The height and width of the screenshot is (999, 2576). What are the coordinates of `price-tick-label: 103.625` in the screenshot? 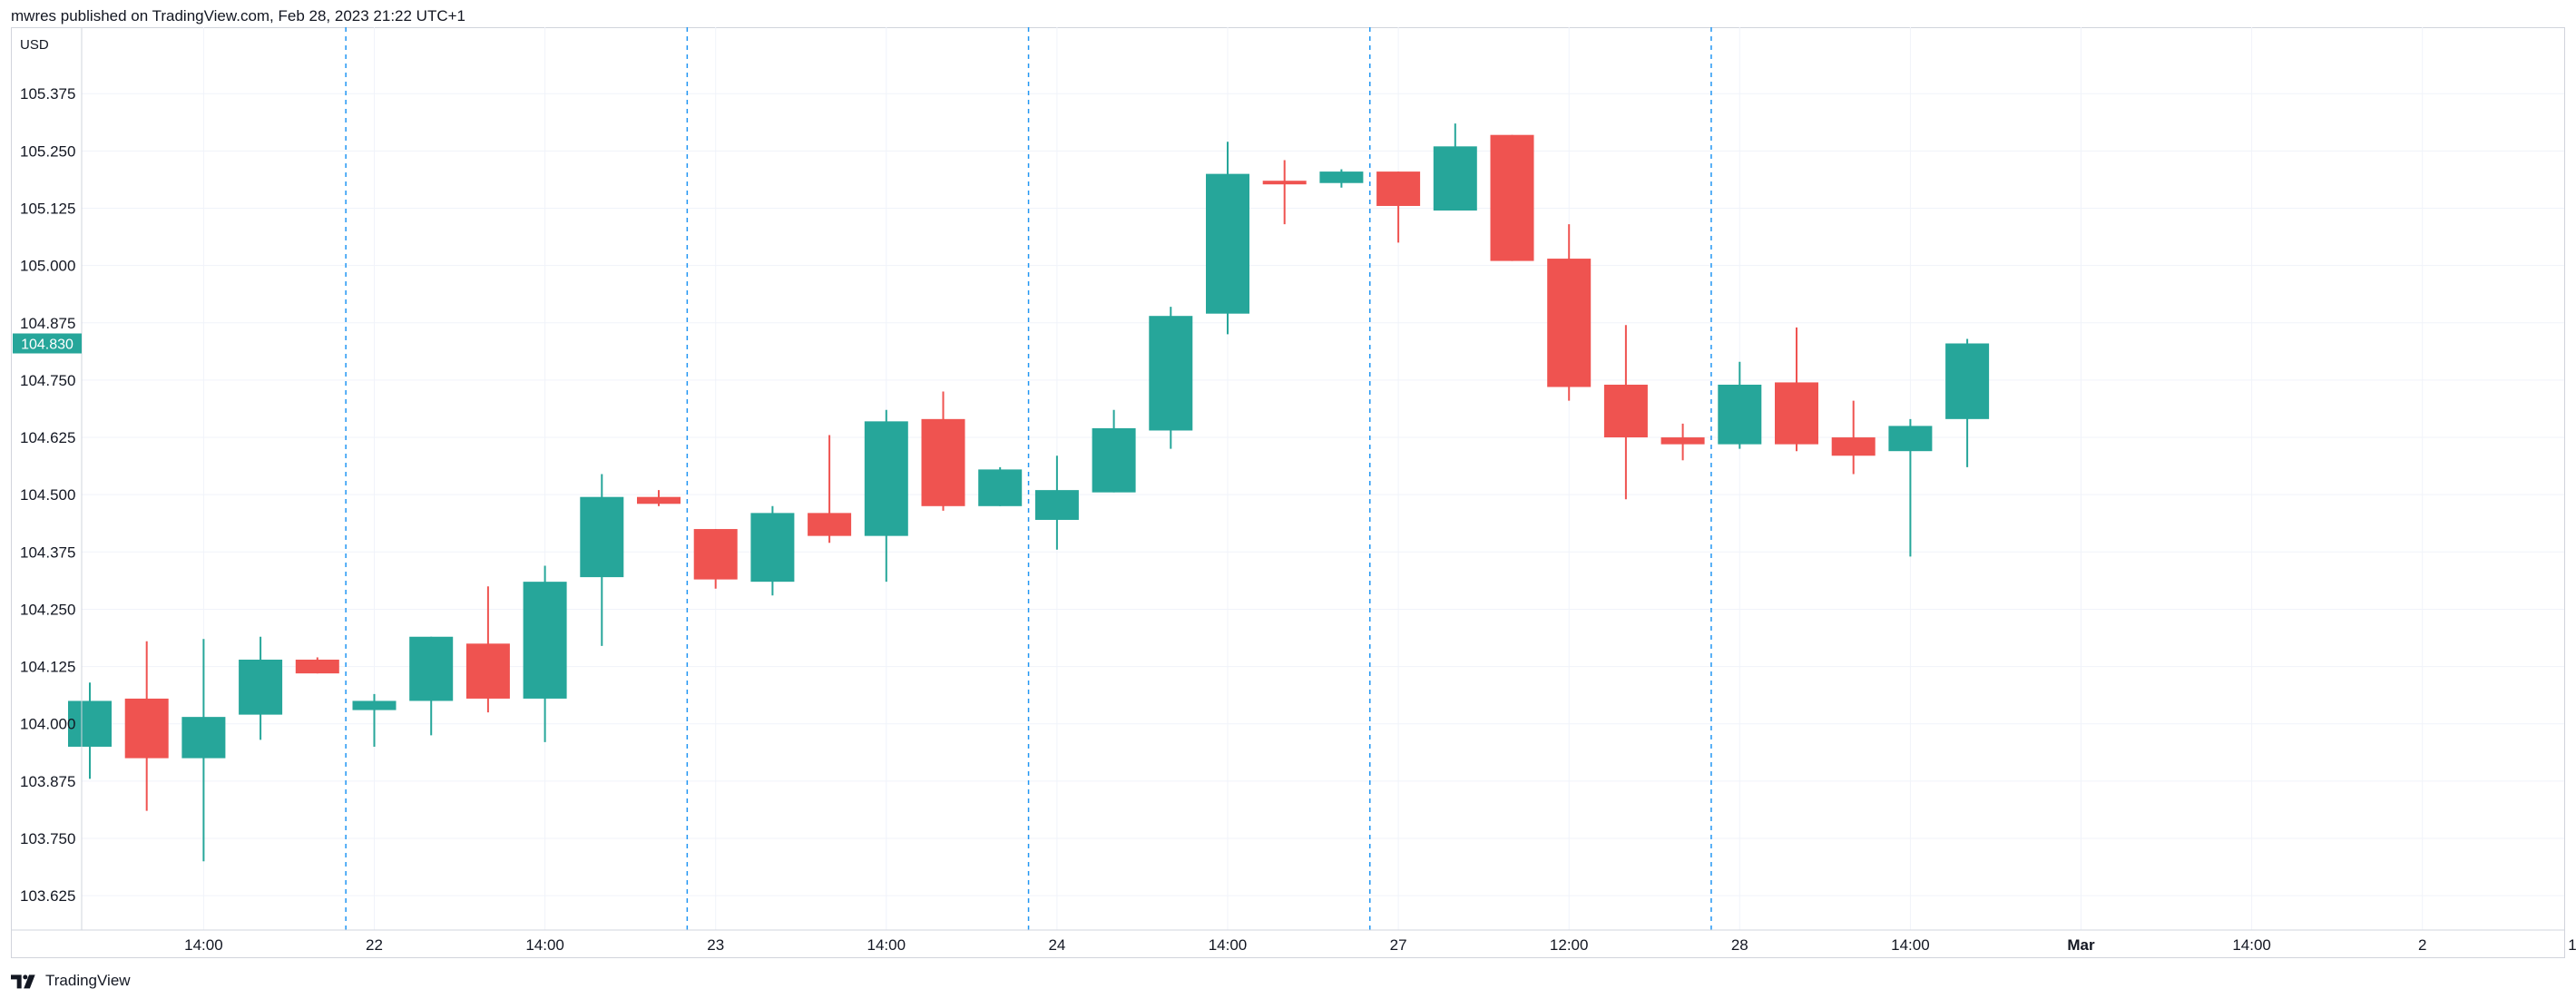 It's located at (47, 896).